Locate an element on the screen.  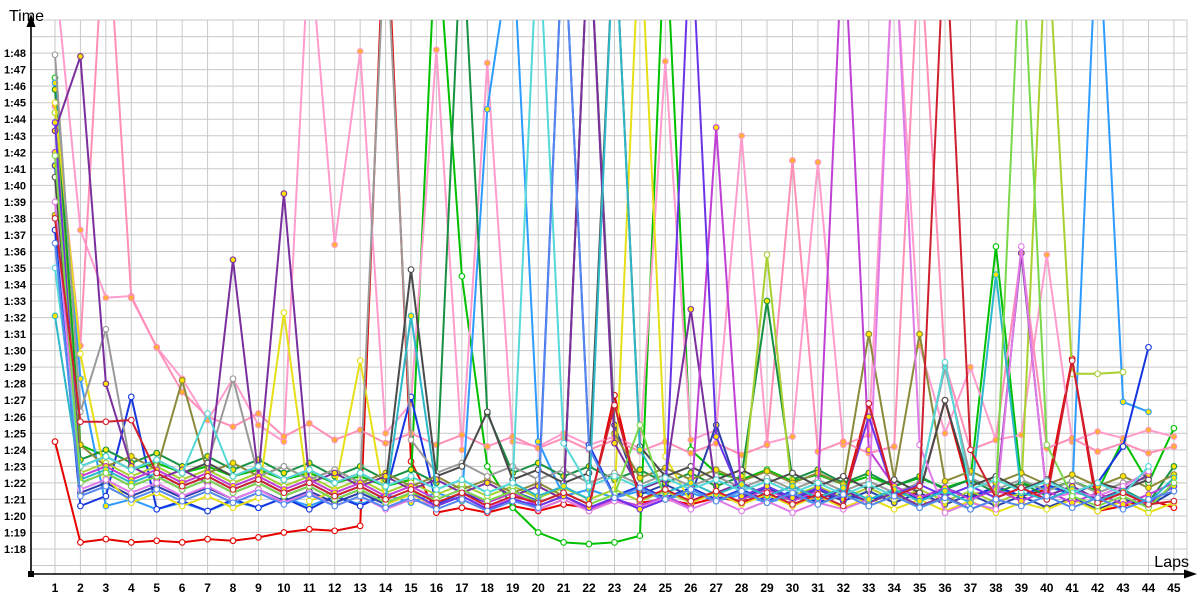
svg-text: 1:20 is located at coordinates (15, 517).